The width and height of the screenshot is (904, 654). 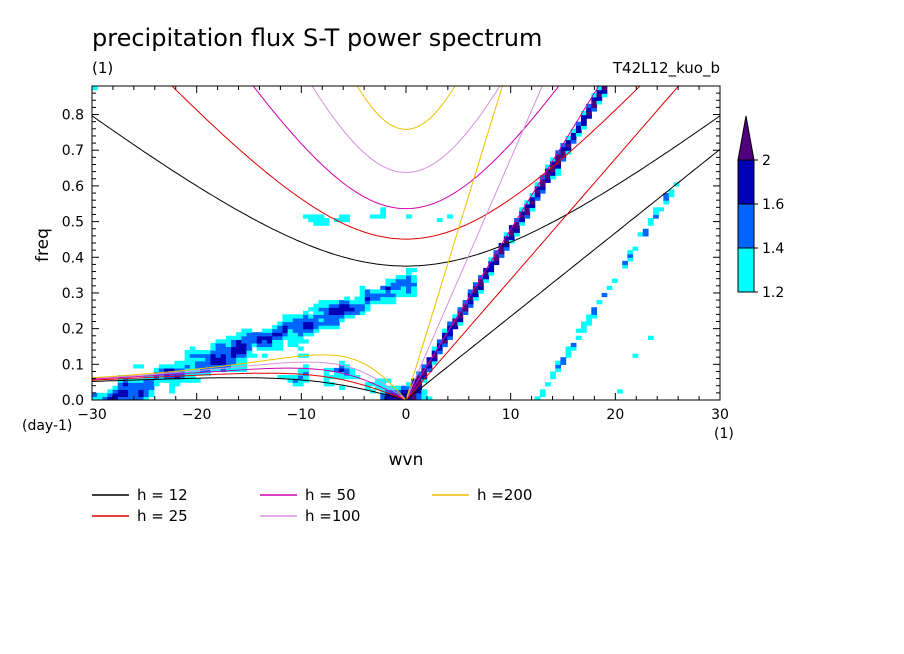 I want to click on x-tick-label: 30, so click(x=720, y=415).